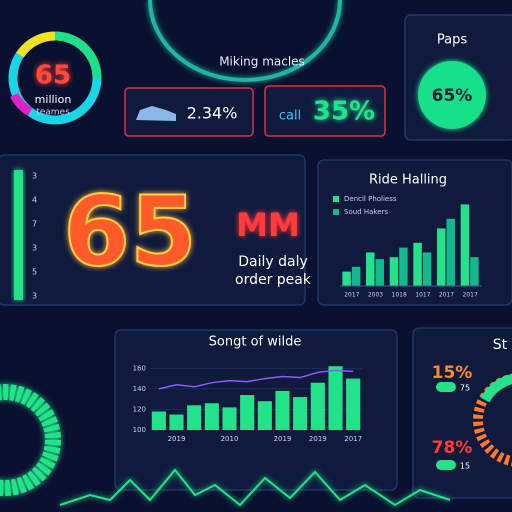  What do you see at coordinates (500, 345) in the screenshot?
I see `right-title: St` at bounding box center [500, 345].